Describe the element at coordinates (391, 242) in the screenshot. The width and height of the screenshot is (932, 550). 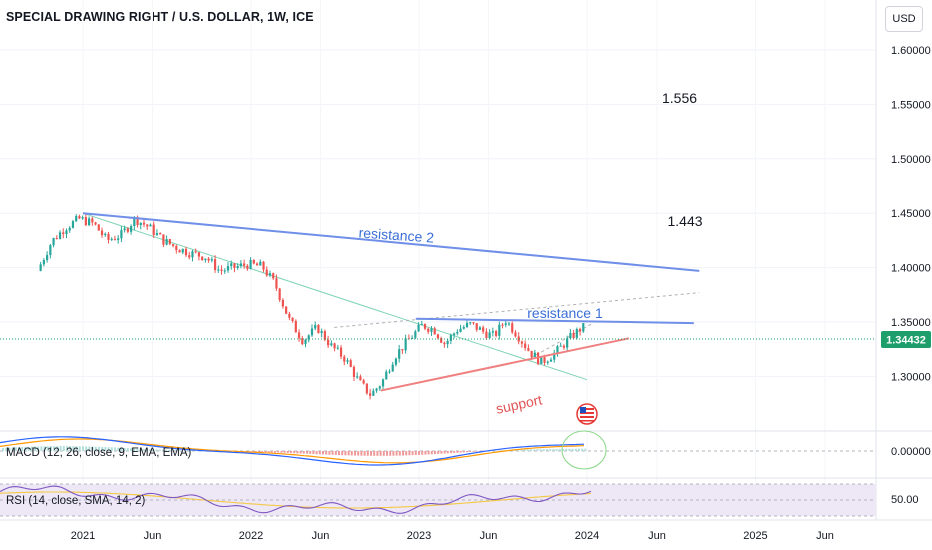
I see `resistance-2-line` at that location.